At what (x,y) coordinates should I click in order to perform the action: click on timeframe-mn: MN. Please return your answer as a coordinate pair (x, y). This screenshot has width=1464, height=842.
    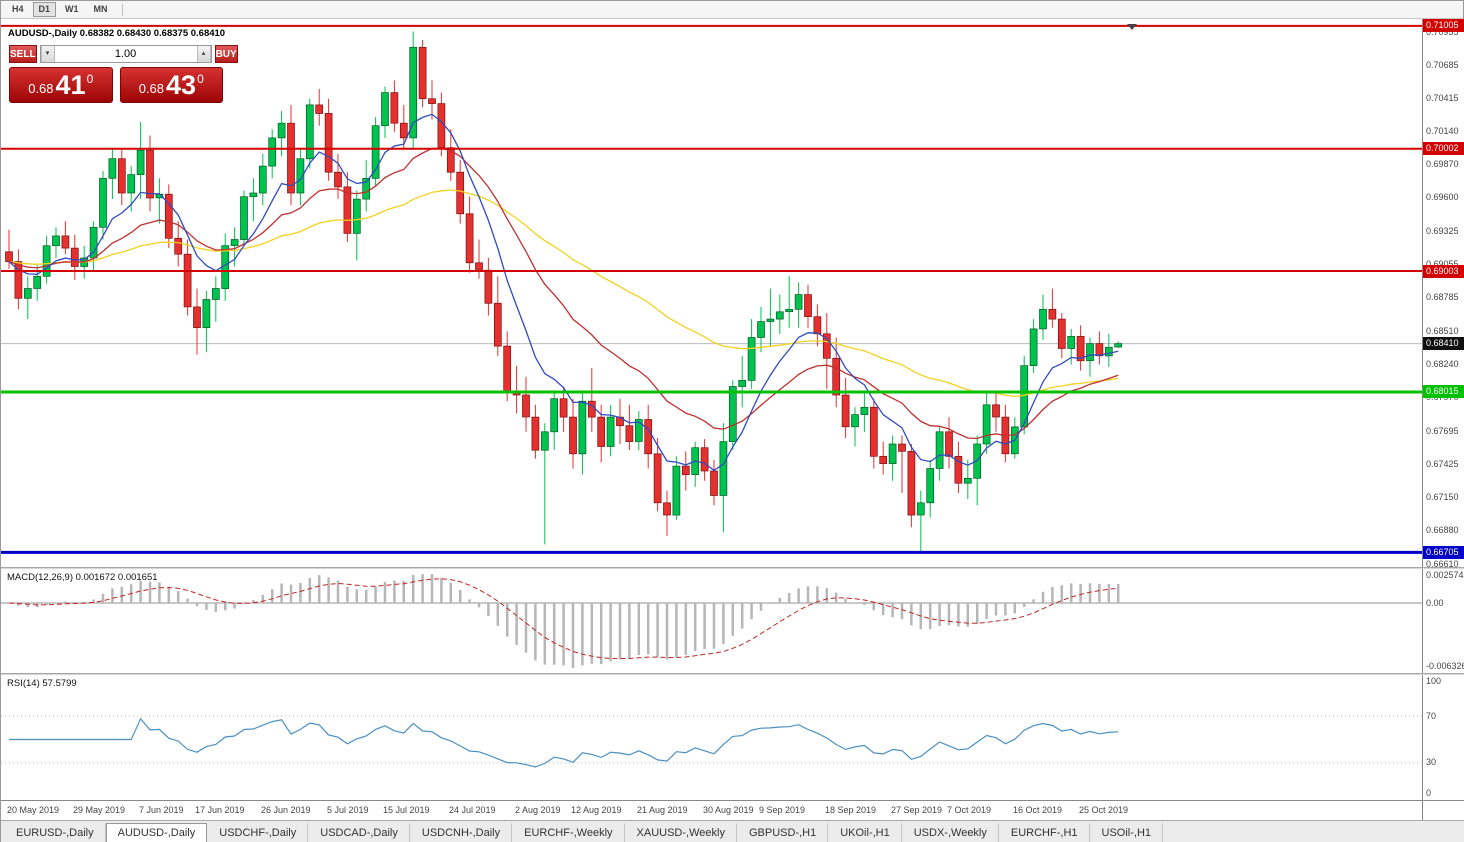
    Looking at the image, I should click on (101, 9).